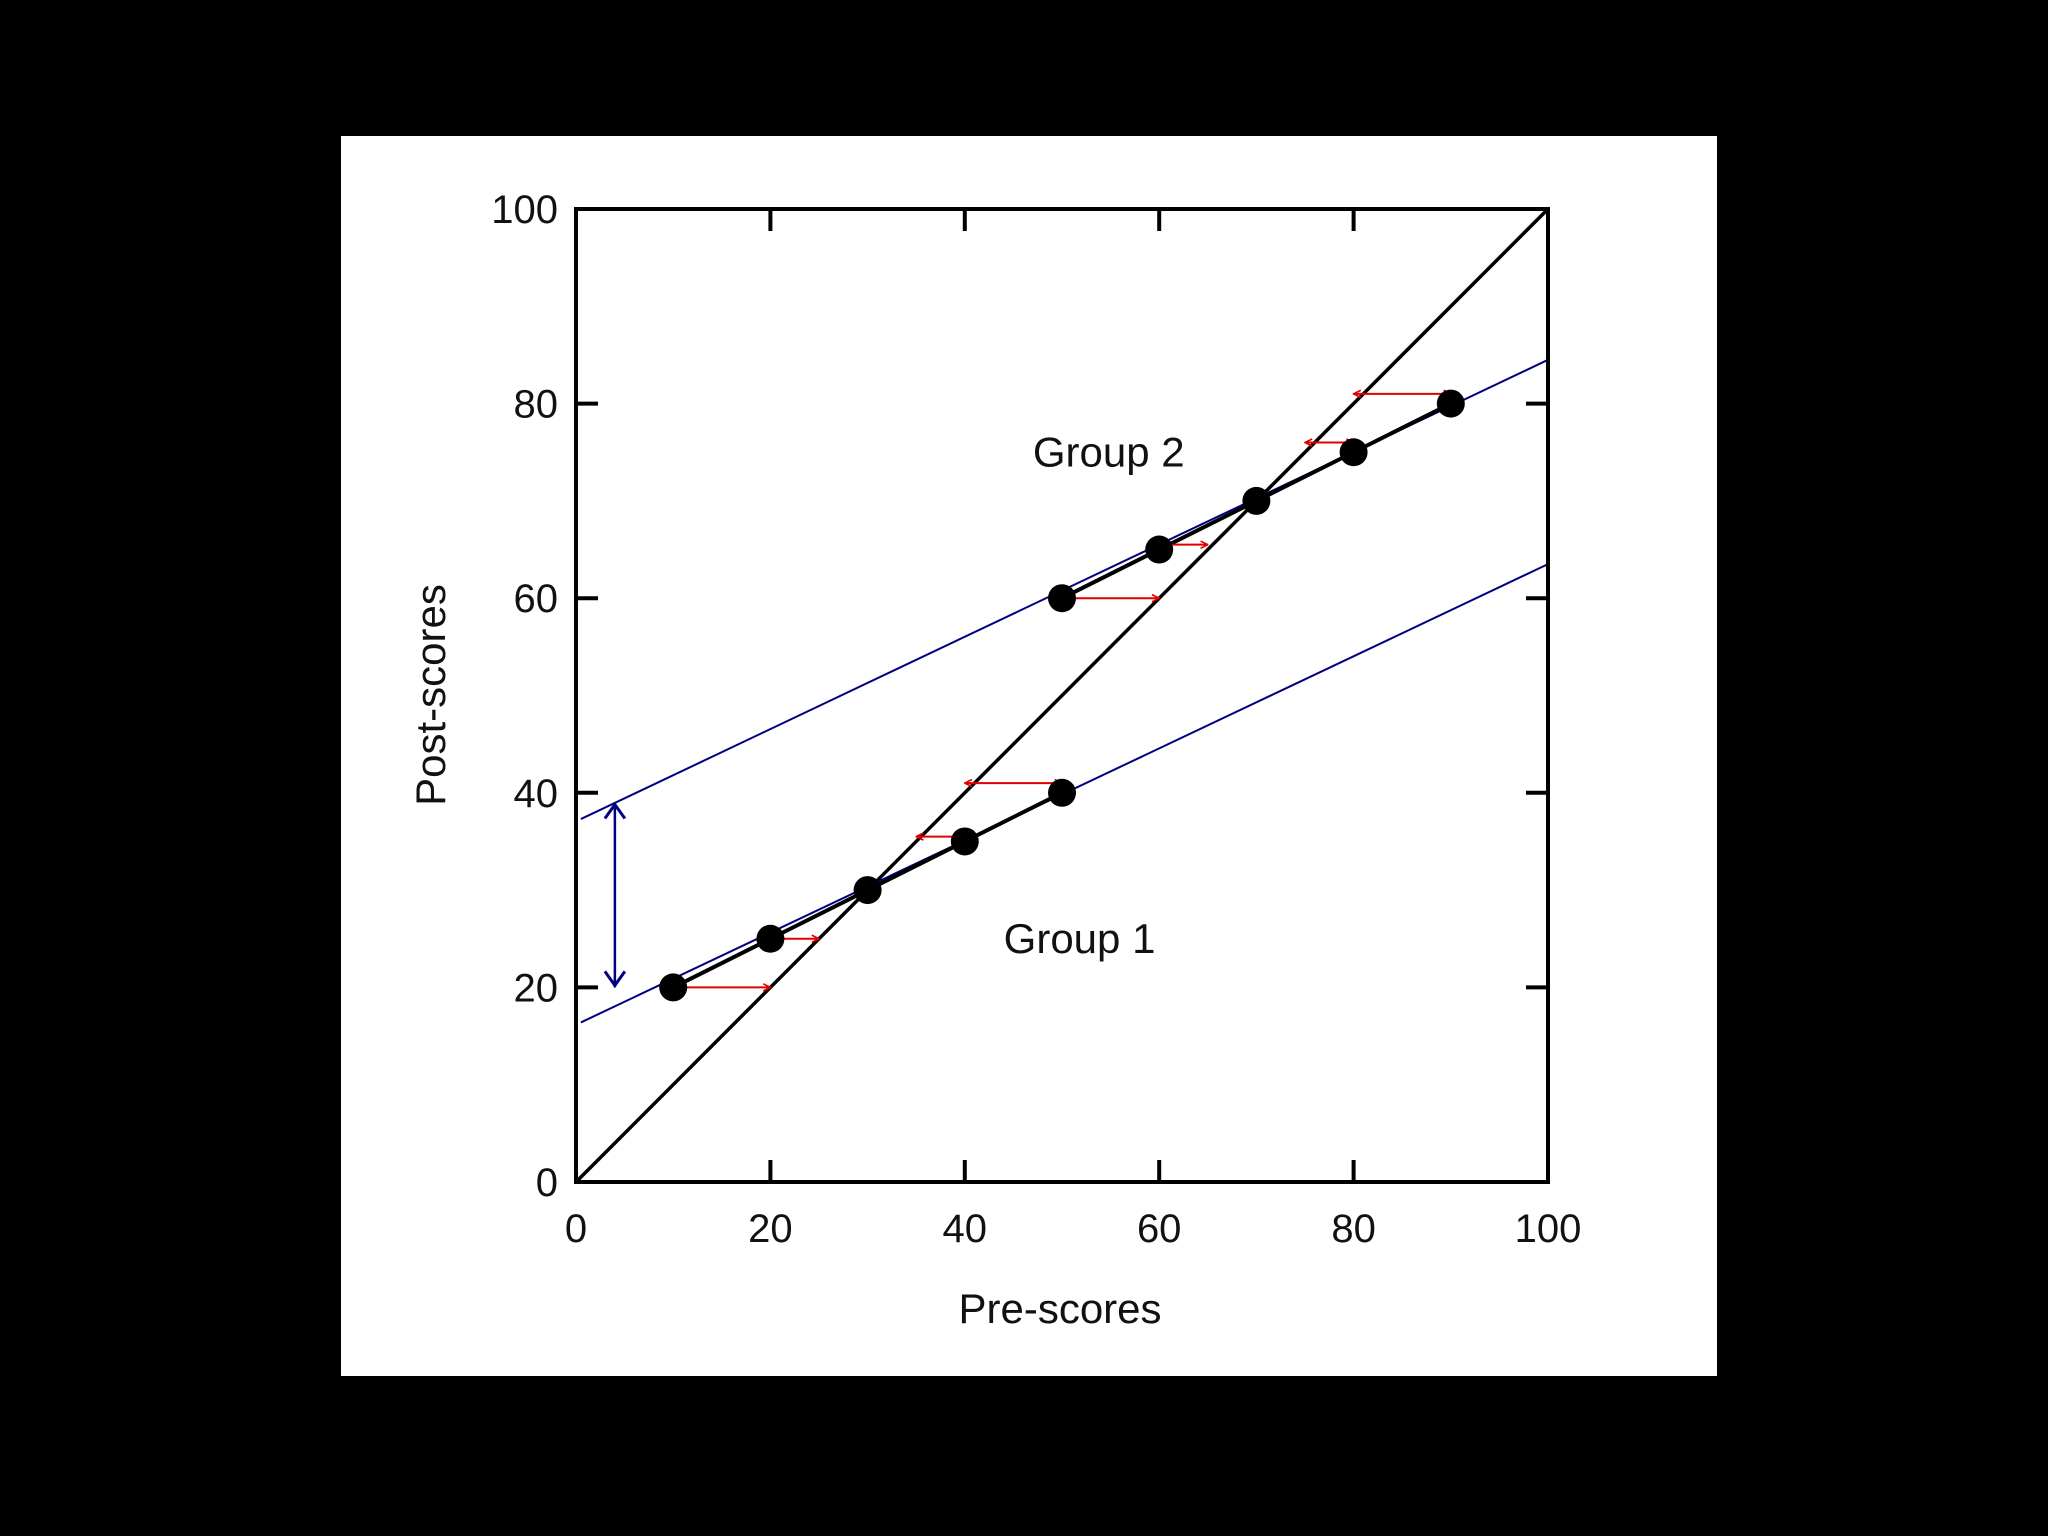 The width and height of the screenshot is (2048, 1536). I want to click on x-tick-label: 40, so click(965, 1229).